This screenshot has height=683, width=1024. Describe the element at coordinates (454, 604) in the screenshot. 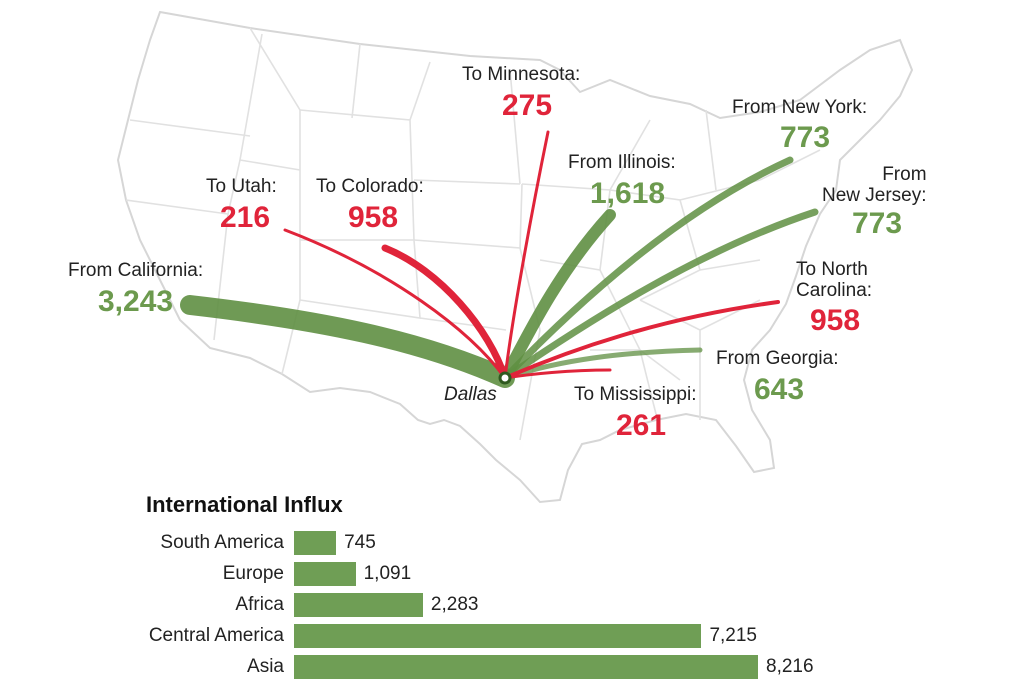

I see `bar-value-label: 2,283` at that location.